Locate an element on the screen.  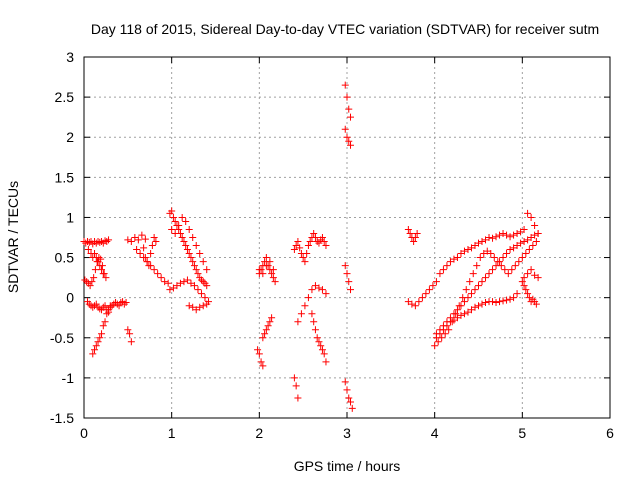
y-tick-label: 3 is located at coordinates (70, 57).